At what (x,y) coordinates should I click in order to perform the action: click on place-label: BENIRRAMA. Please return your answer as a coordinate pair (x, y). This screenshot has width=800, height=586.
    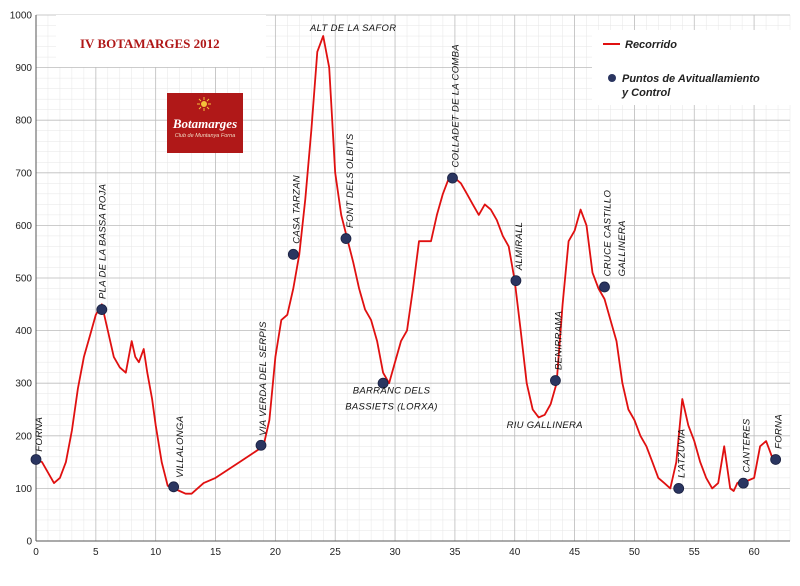
    Looking at the image, I should click on (558, 340).